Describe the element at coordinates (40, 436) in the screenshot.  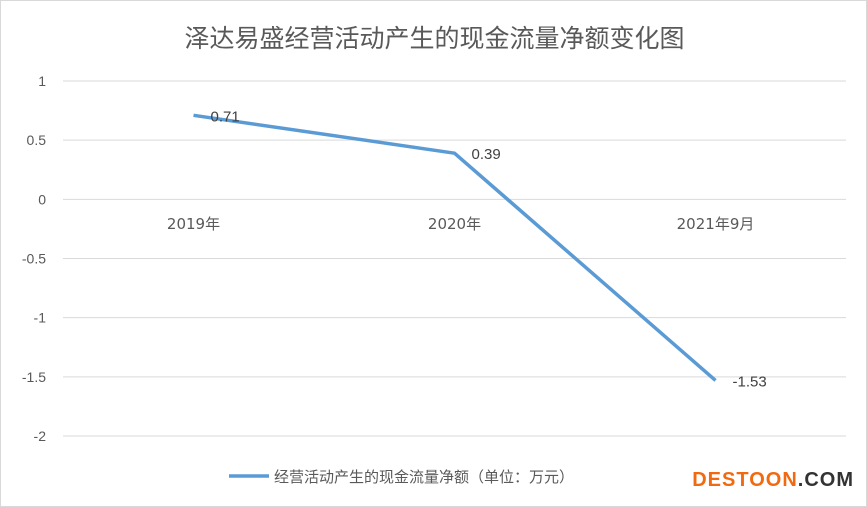
I see `y-tick-label: -2` at that location.